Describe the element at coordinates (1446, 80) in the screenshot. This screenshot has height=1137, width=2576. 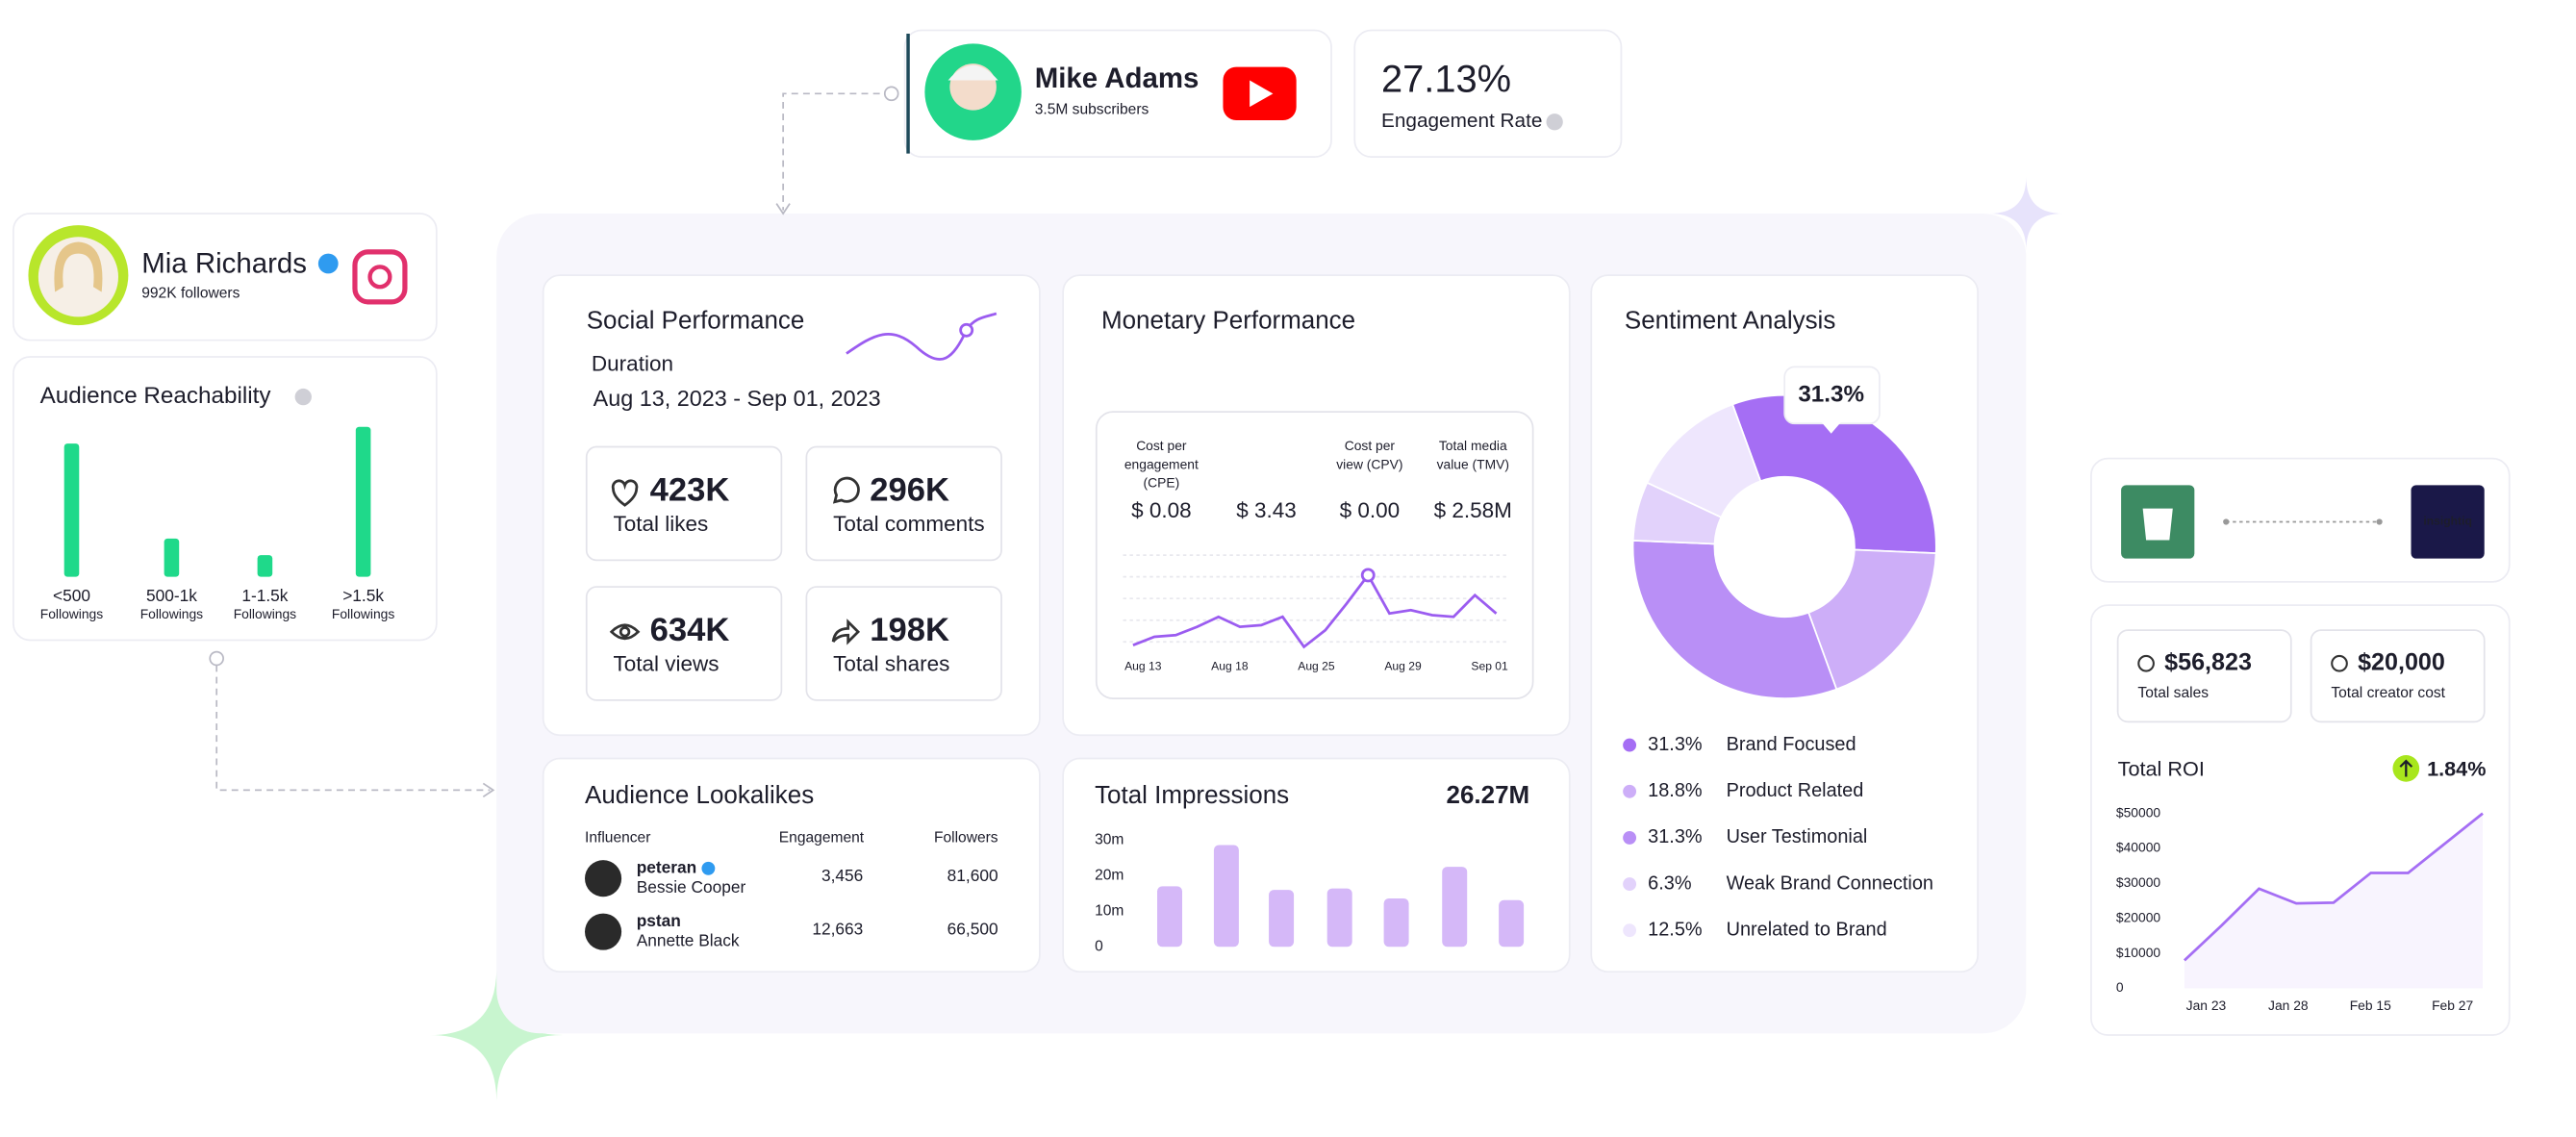
I see `engagement-value: 27.13%` at that location.